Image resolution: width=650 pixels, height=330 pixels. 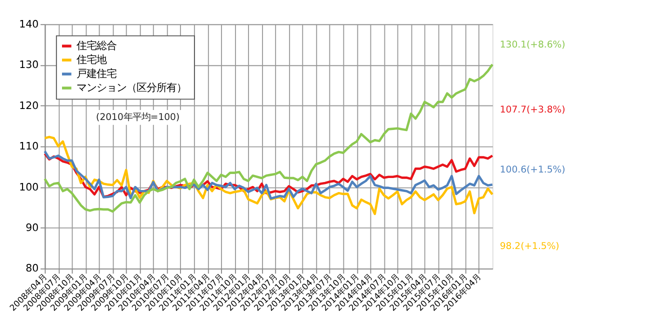 I want to click on legend-label: 住宅総合, so click(x=96, y=46).